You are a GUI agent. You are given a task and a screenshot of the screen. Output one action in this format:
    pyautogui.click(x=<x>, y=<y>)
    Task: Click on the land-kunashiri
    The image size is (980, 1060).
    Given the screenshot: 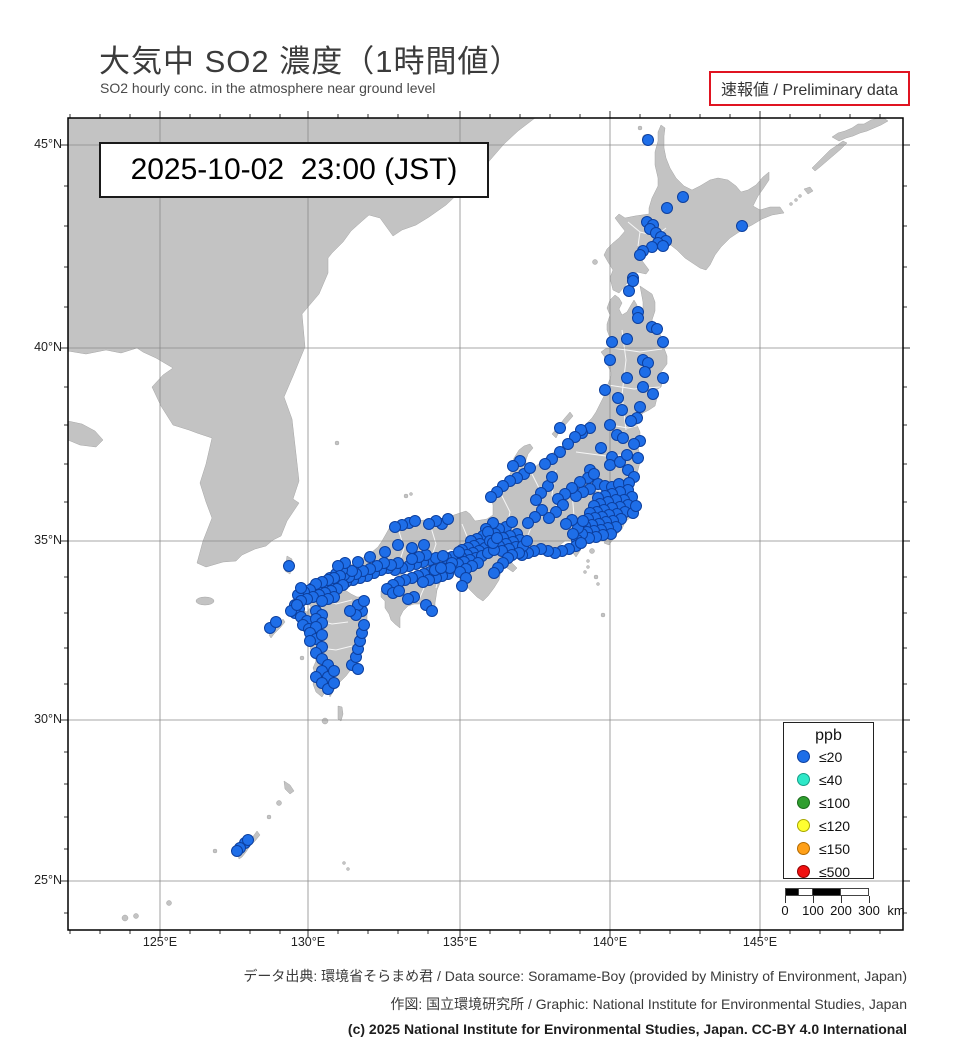 What is the action you would take?
    pyautogui.click(x=829, y=156)
    